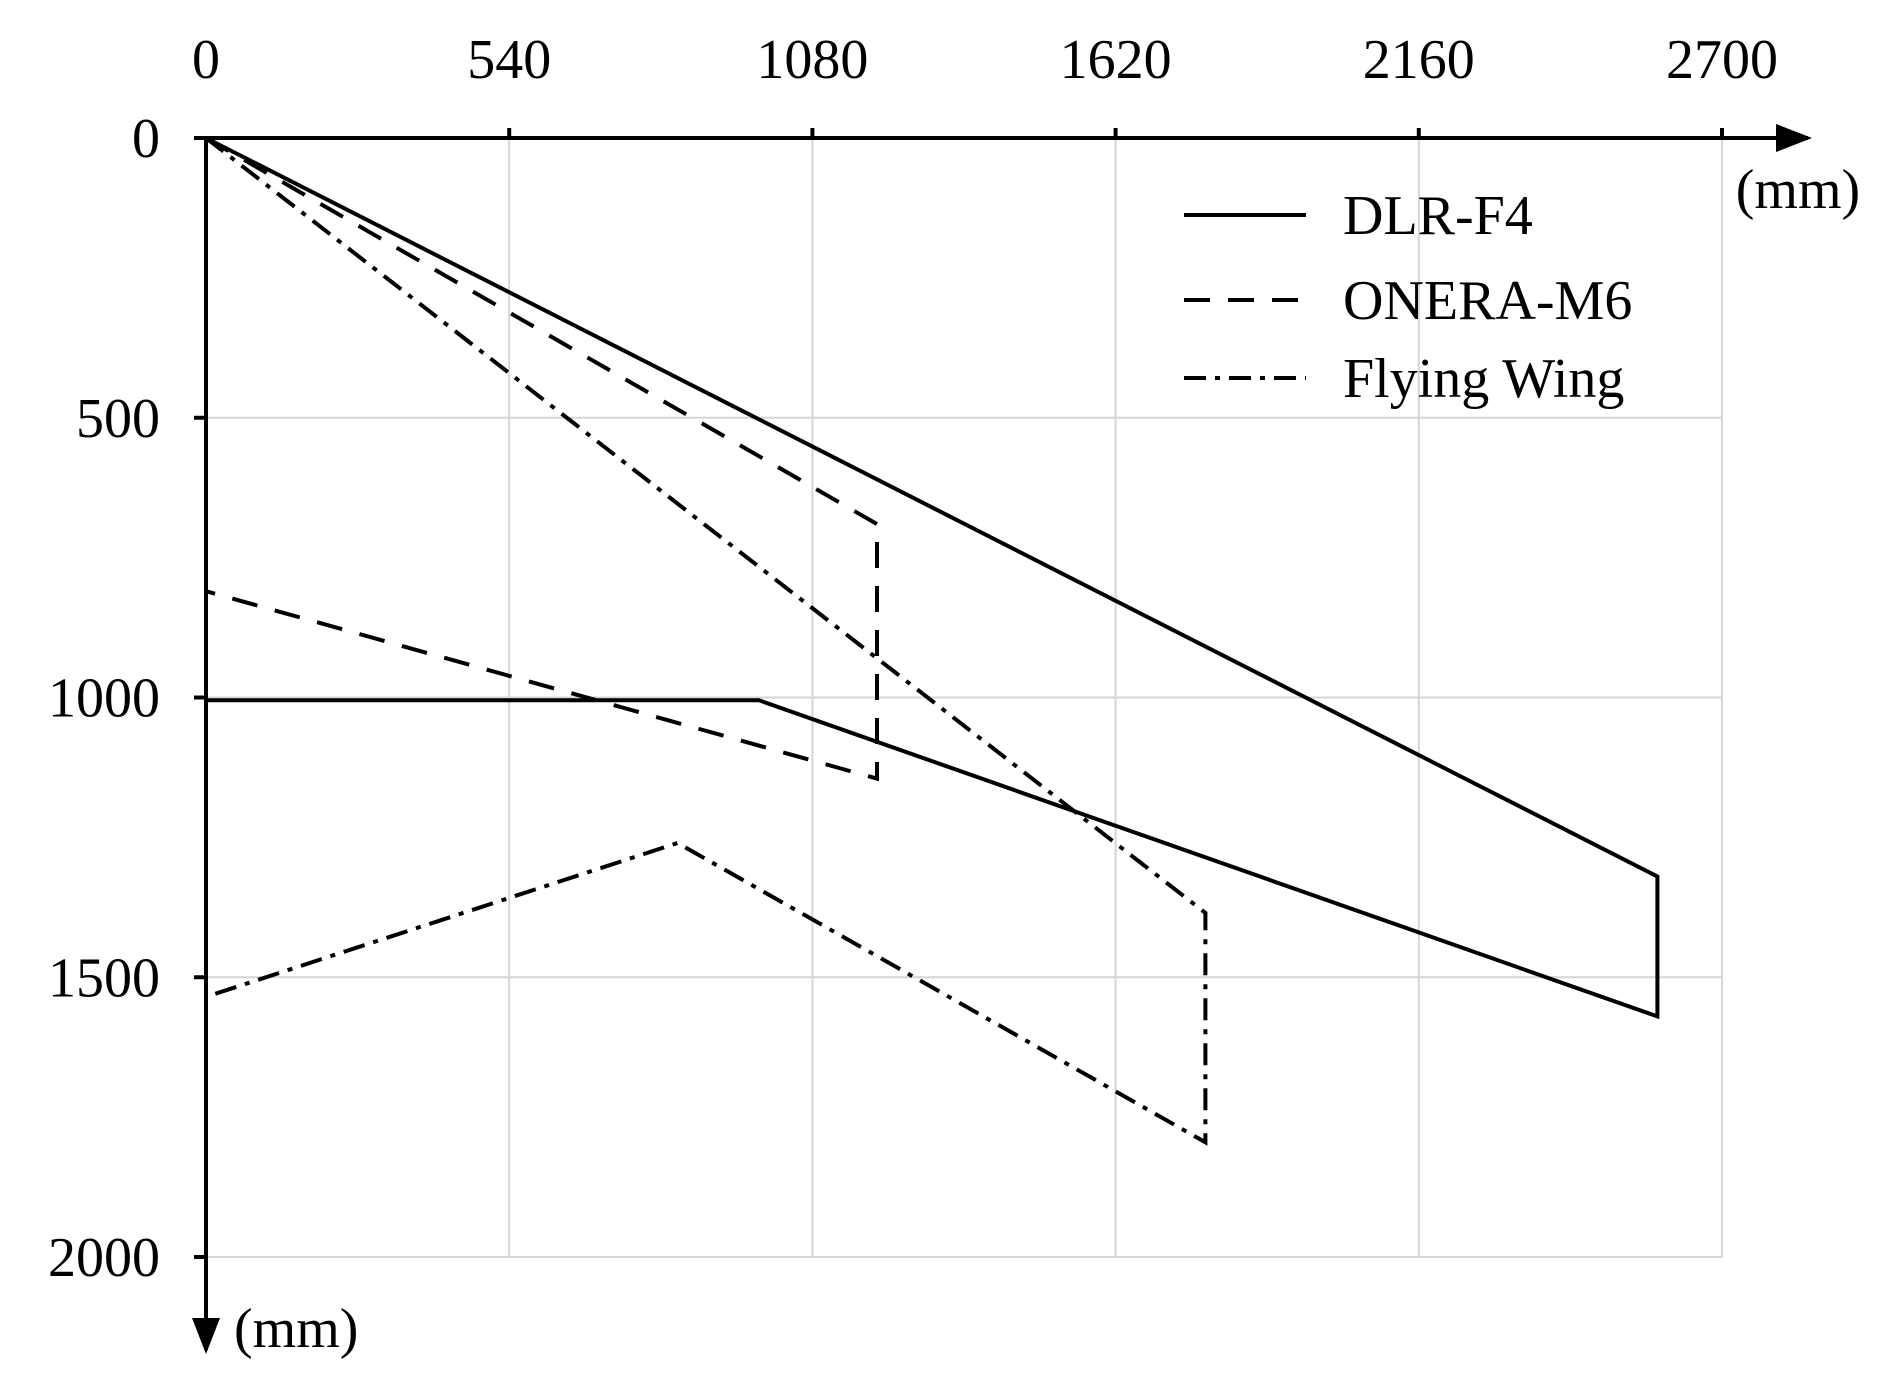 The width and height of the screenshot is (1884, 1375). I want to click on legend-label: DLR-F4, so click(1438, 216).